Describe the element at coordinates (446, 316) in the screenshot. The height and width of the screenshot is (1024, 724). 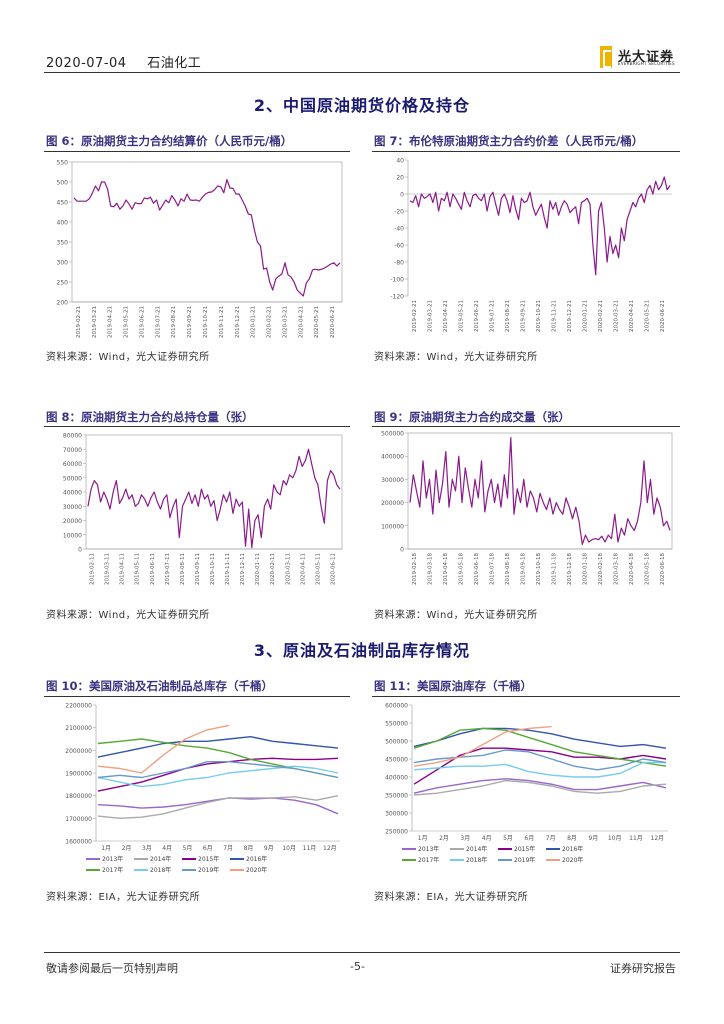
I see `x-tick-label: 2019-04-21` at that location.